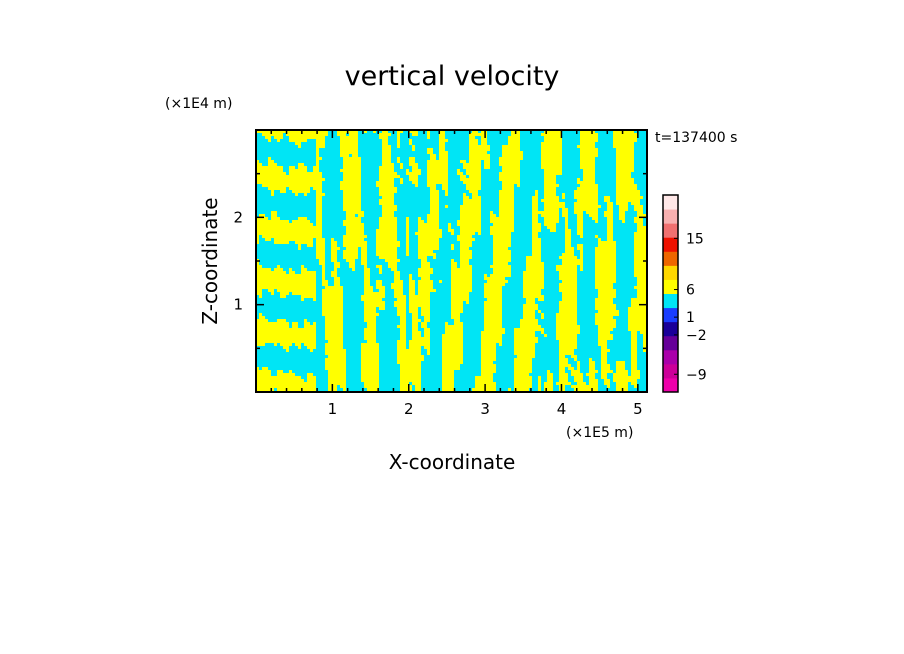 The width and height of the screenshot is (904, 654). Describe the element at coordinates (198, 104) in the screenshot. I see `y-unit-label: (×1E4 m)` at that location.